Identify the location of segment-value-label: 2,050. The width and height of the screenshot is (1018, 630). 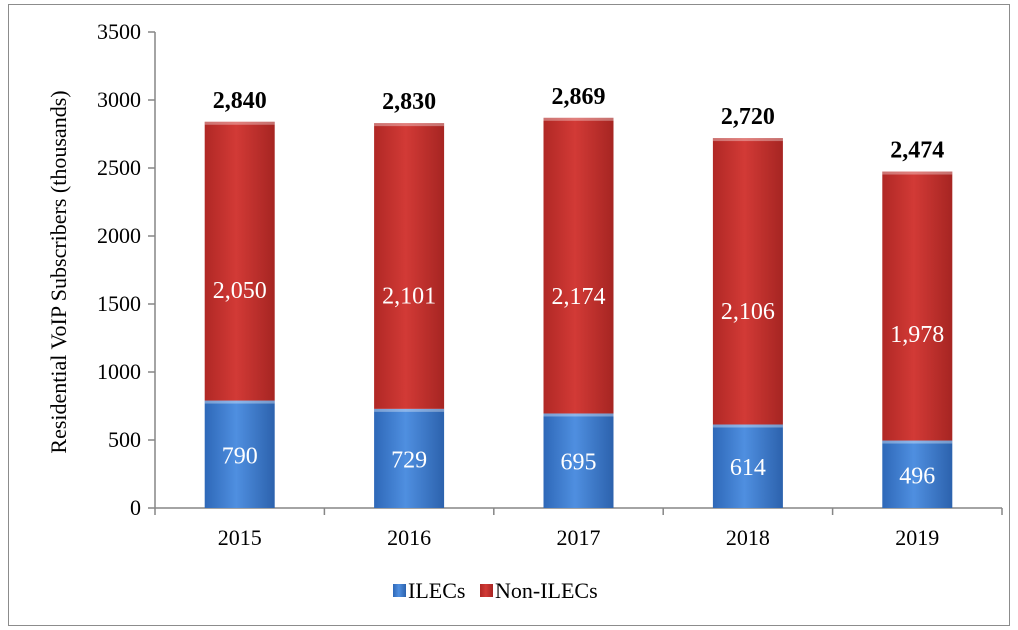
(240, 291).